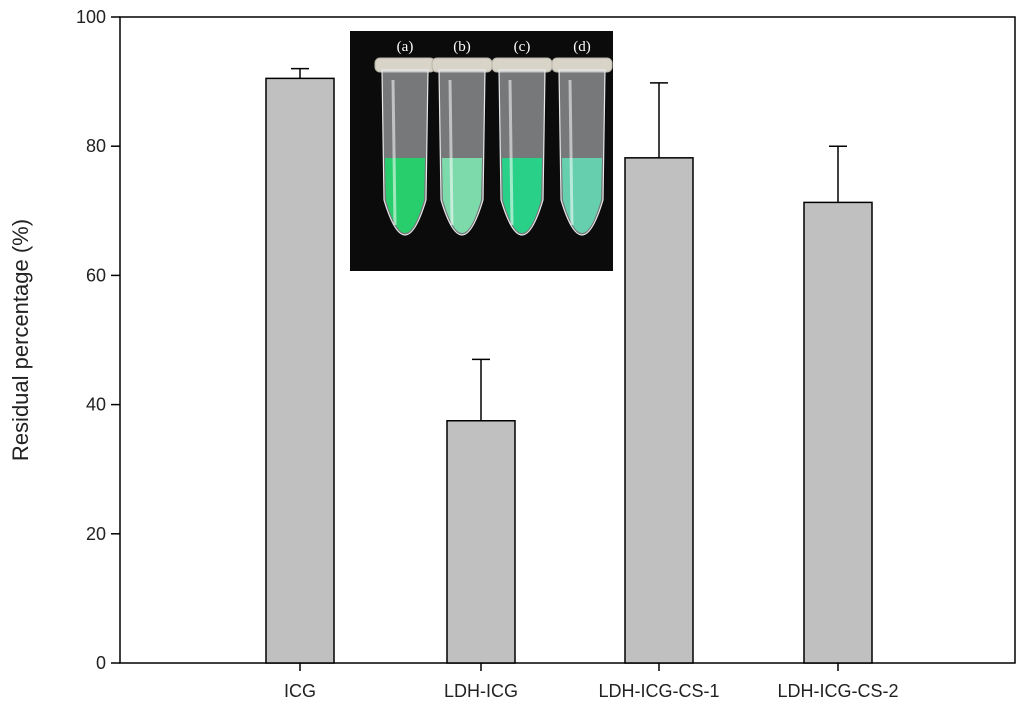  Describe the element at coordinates (481, 542) in the screenshot. I see `bar-ldh-icg` at that location.